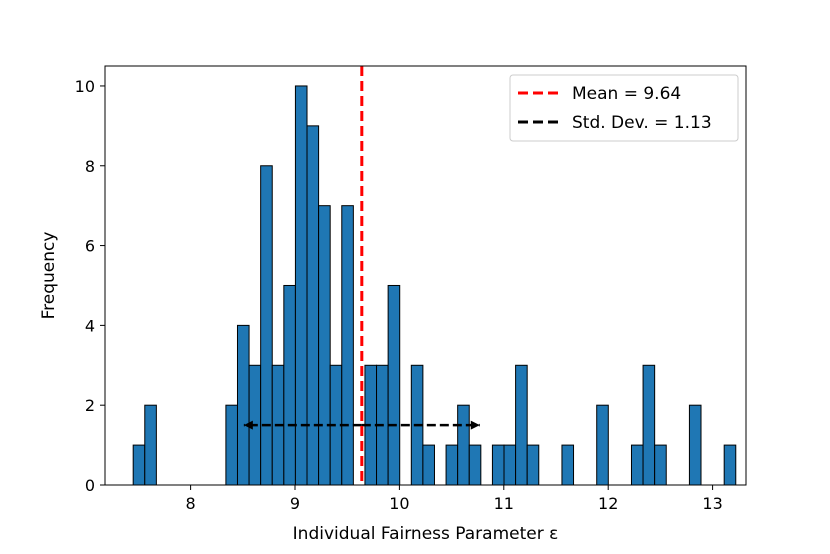 This screenshot has height=554, width=830. What do you see at coordinates (90, 325) in the screenshot?
I see `y-tick-label: 4` at bounding box center [90, 325].